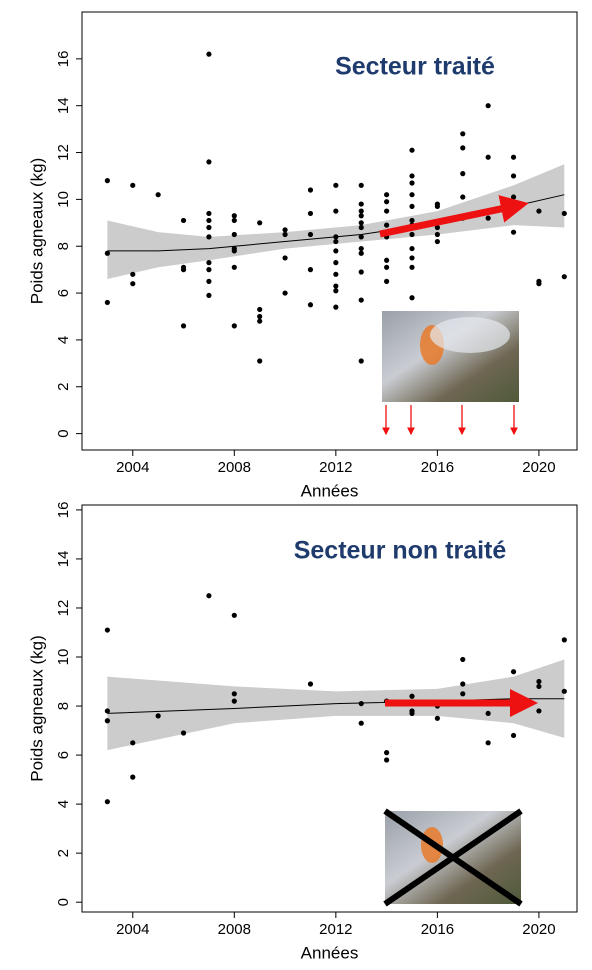 The image size is (592, 970). What do you see at coordinates (335, 929) in the screenshot?
I see `x-tick-label: 2012` at bounding box center [335, 929].